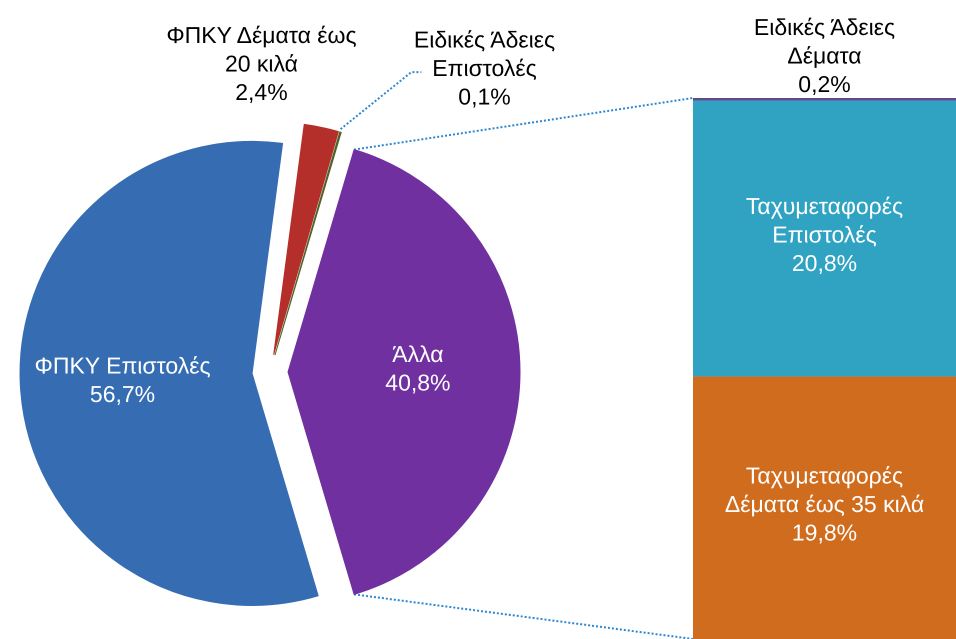 Image resolution: width=956 pixels, height=639 pixels. I want to click on data-label: 0,2%, so click(824, 84).